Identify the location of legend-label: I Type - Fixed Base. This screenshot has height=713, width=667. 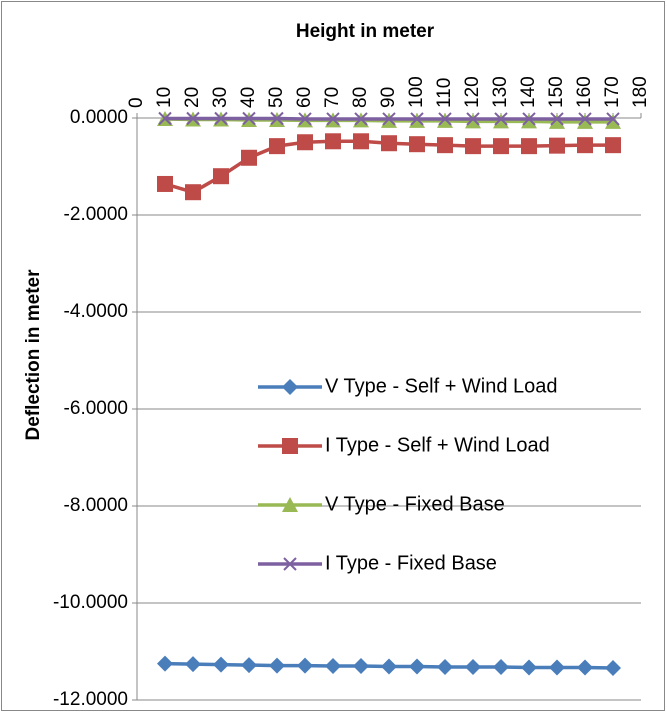
(411, 563).